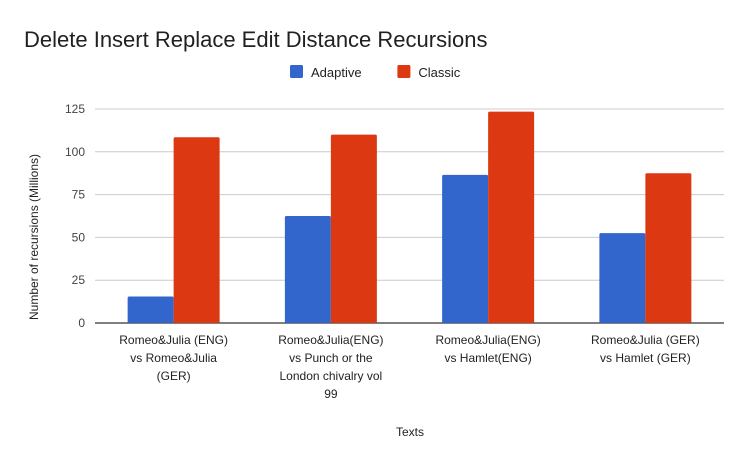 Image resolution: width=747 pixels, height=463 pixels. What do you see at coordinates (410, 432) in the screenshot?
I see `x-axis-label: Texts` at bounding box center [410, 432].